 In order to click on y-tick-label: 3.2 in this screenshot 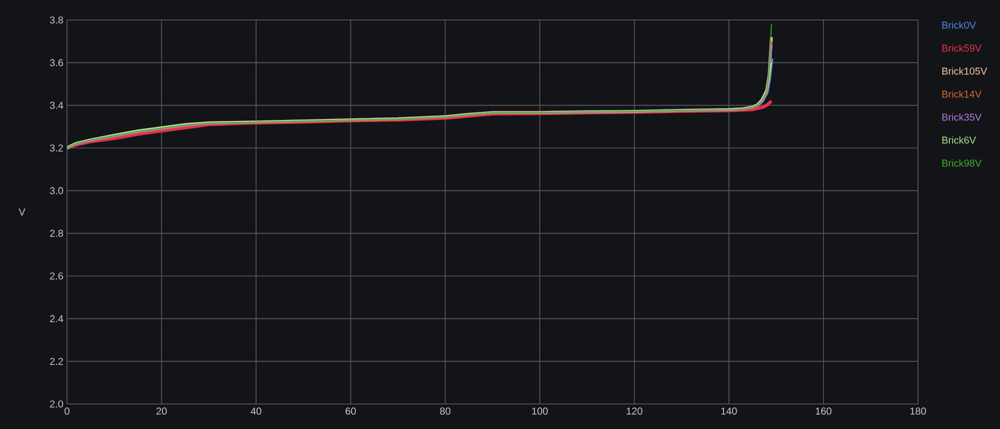, I will do `click(56, 148)`.